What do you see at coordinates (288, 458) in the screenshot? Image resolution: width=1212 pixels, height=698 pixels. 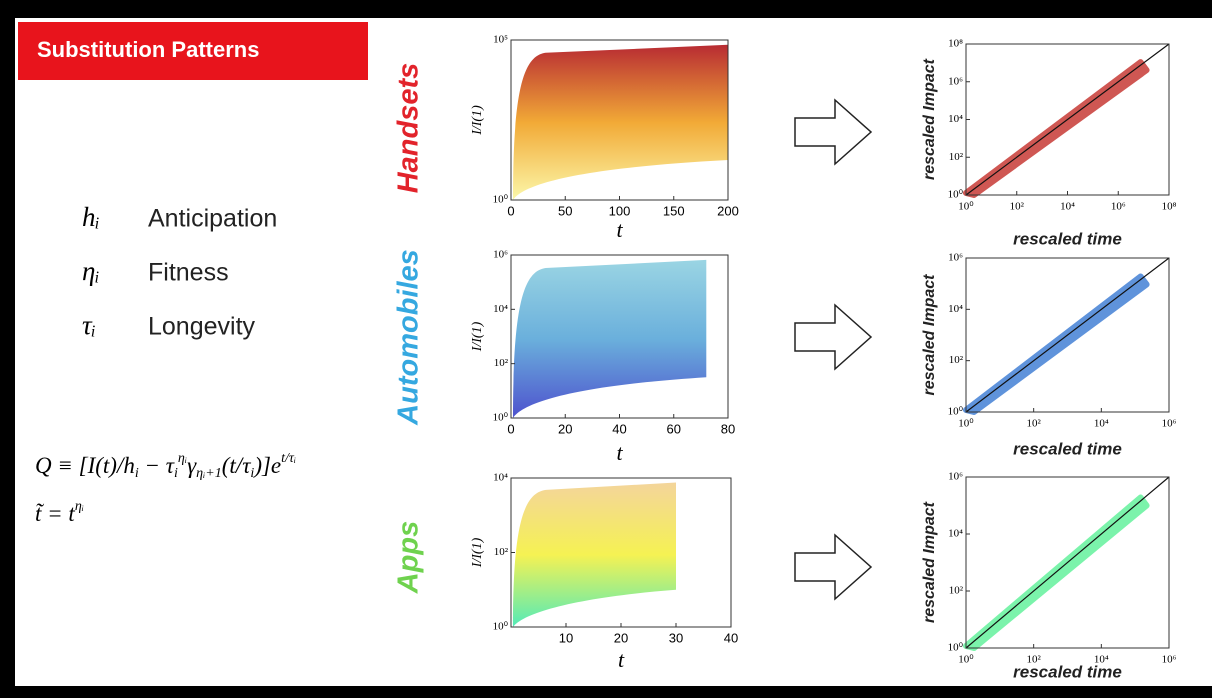 I see `formula-part: t/τᵢ` at bounding box center [288, 458].